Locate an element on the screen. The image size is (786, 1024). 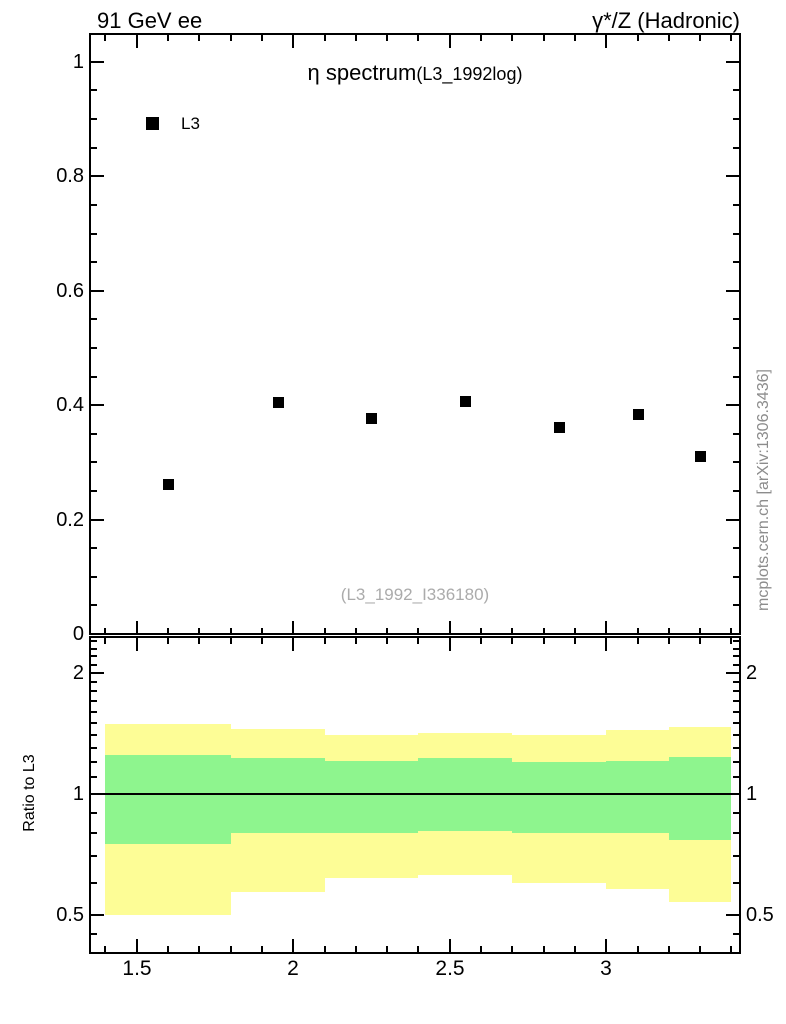
plot-title: η spectrum(L3_1992log) is located at coordinates (415, 73).